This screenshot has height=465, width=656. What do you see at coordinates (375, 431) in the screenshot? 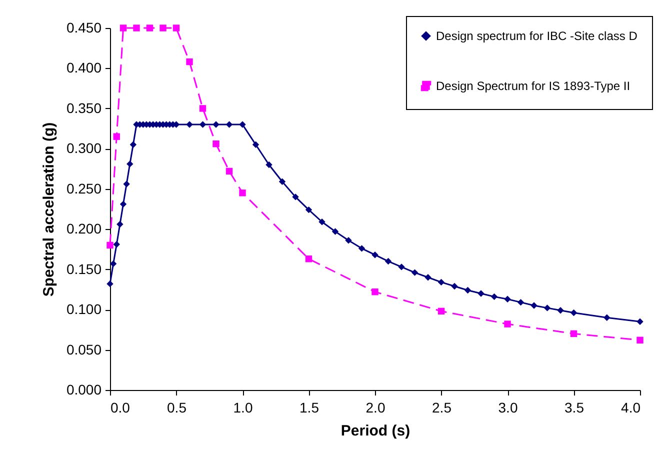
I see `x-axis-title: Period (s)` at bounding box center [375, 431].